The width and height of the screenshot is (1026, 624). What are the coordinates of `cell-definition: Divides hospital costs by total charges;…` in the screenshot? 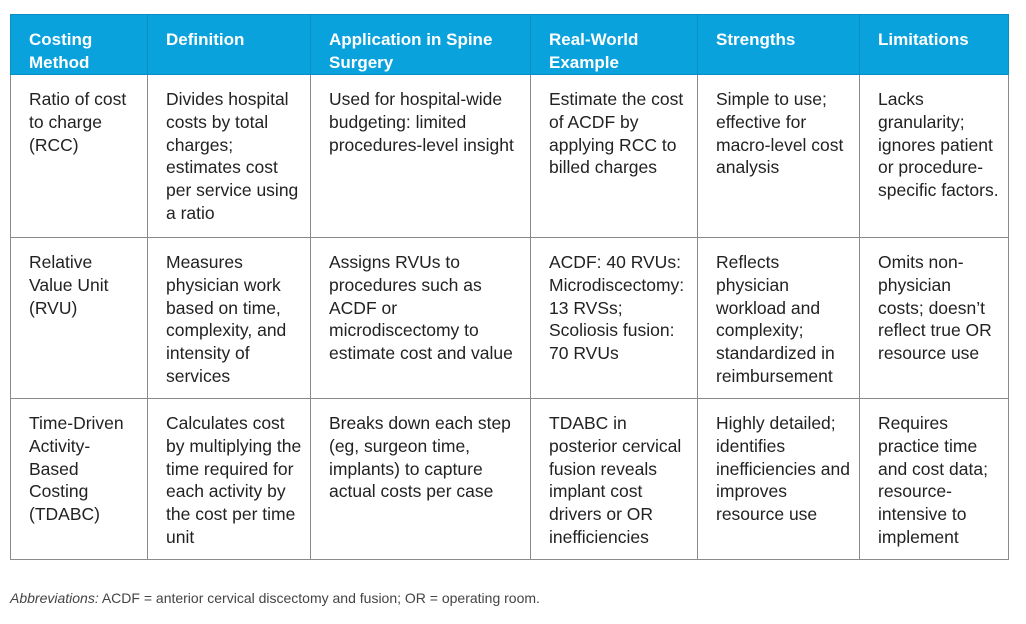 It's located at (229, 156).